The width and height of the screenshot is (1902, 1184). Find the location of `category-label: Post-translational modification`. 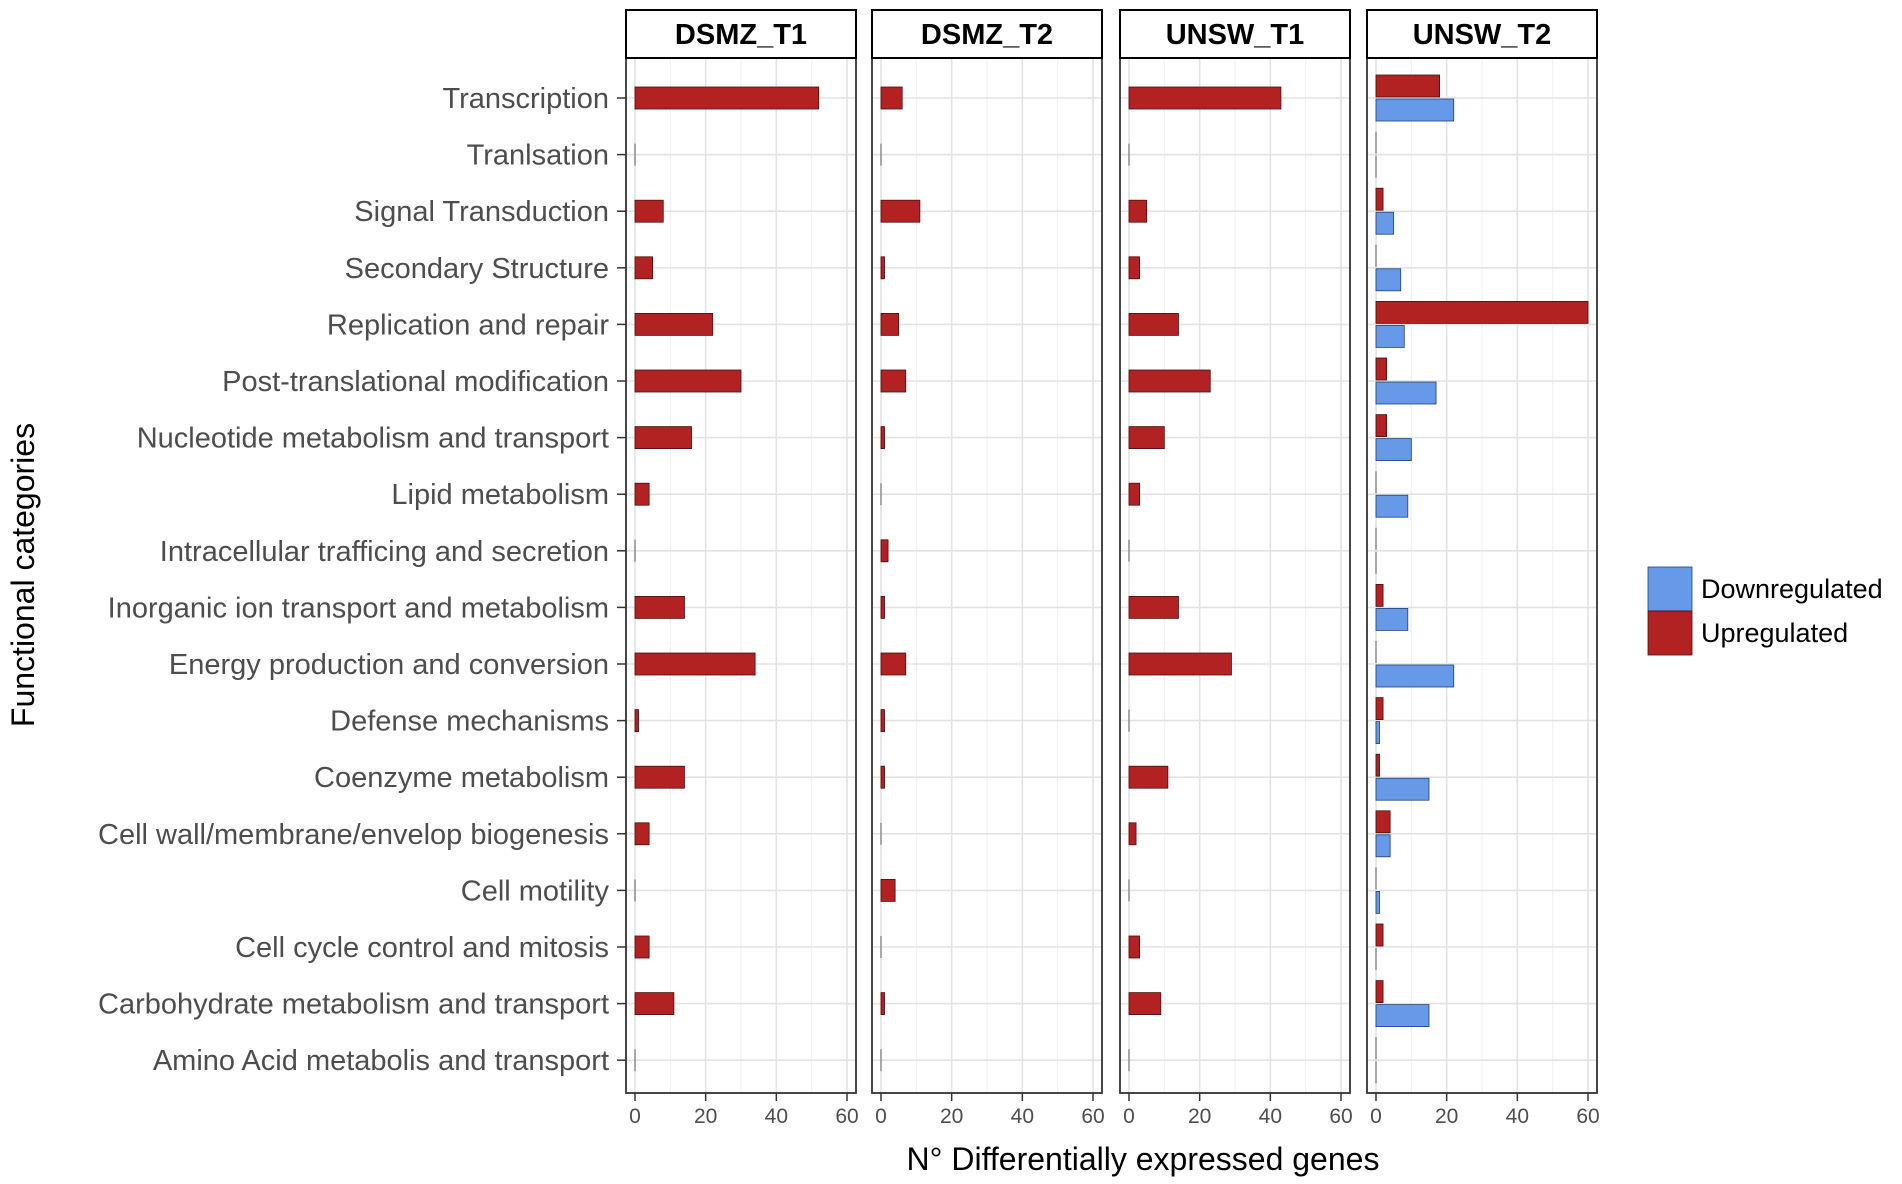

category-label: Post-translational modification is located at coordinates (415, 382).